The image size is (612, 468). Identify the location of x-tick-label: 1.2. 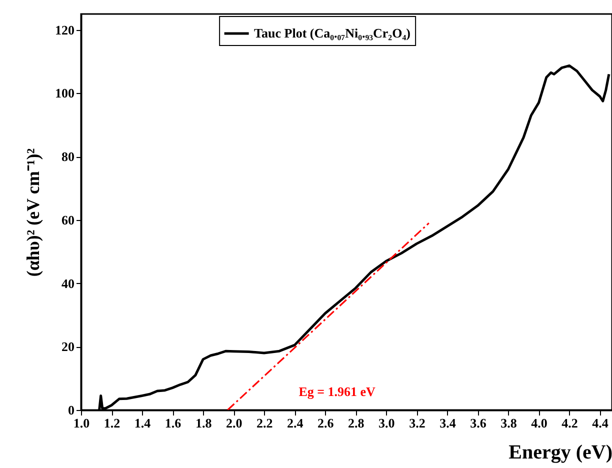
(112, 423).